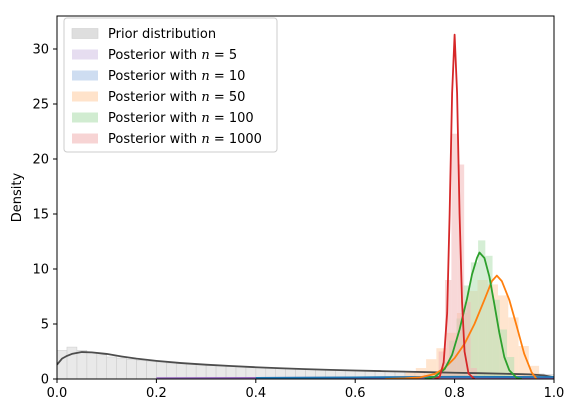 This screenshot has width=574, height=413. What do you see at coordinates (156, 393) in the screenshot?
I see `x-tick-label: 0.2` at bounding box center [156, 393].